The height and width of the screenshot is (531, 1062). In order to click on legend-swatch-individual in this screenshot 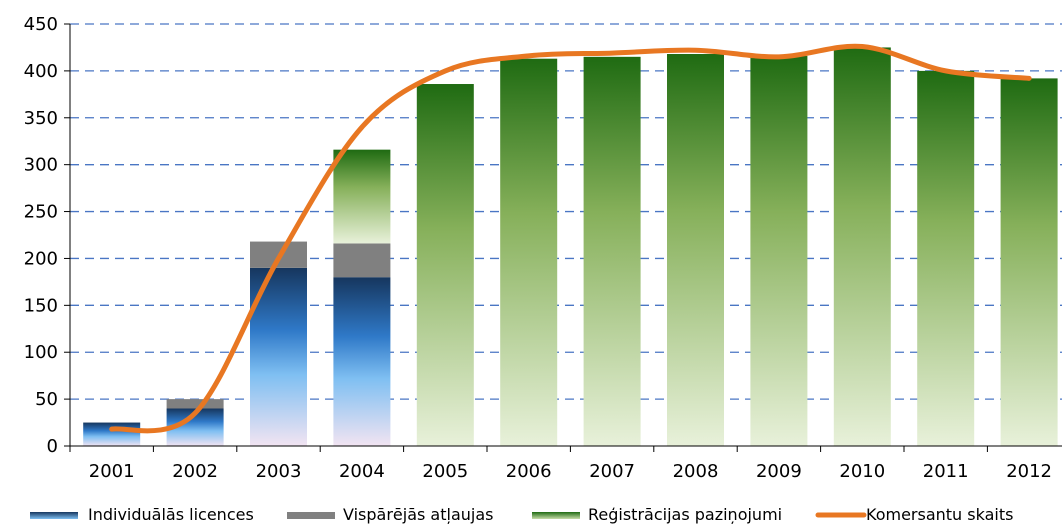, I will do `click(54, 515)`.